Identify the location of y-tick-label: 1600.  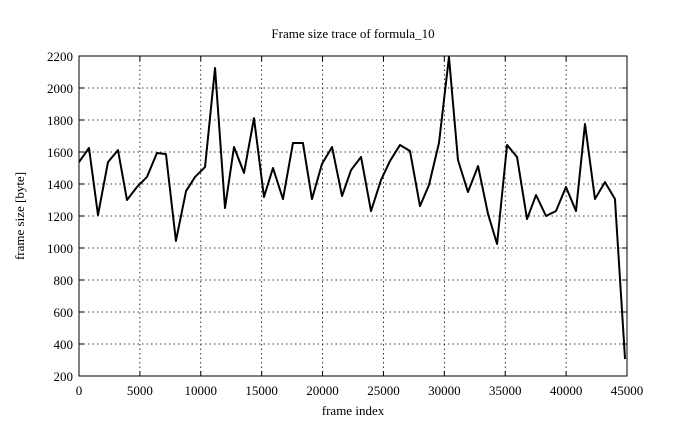
(60, 152).